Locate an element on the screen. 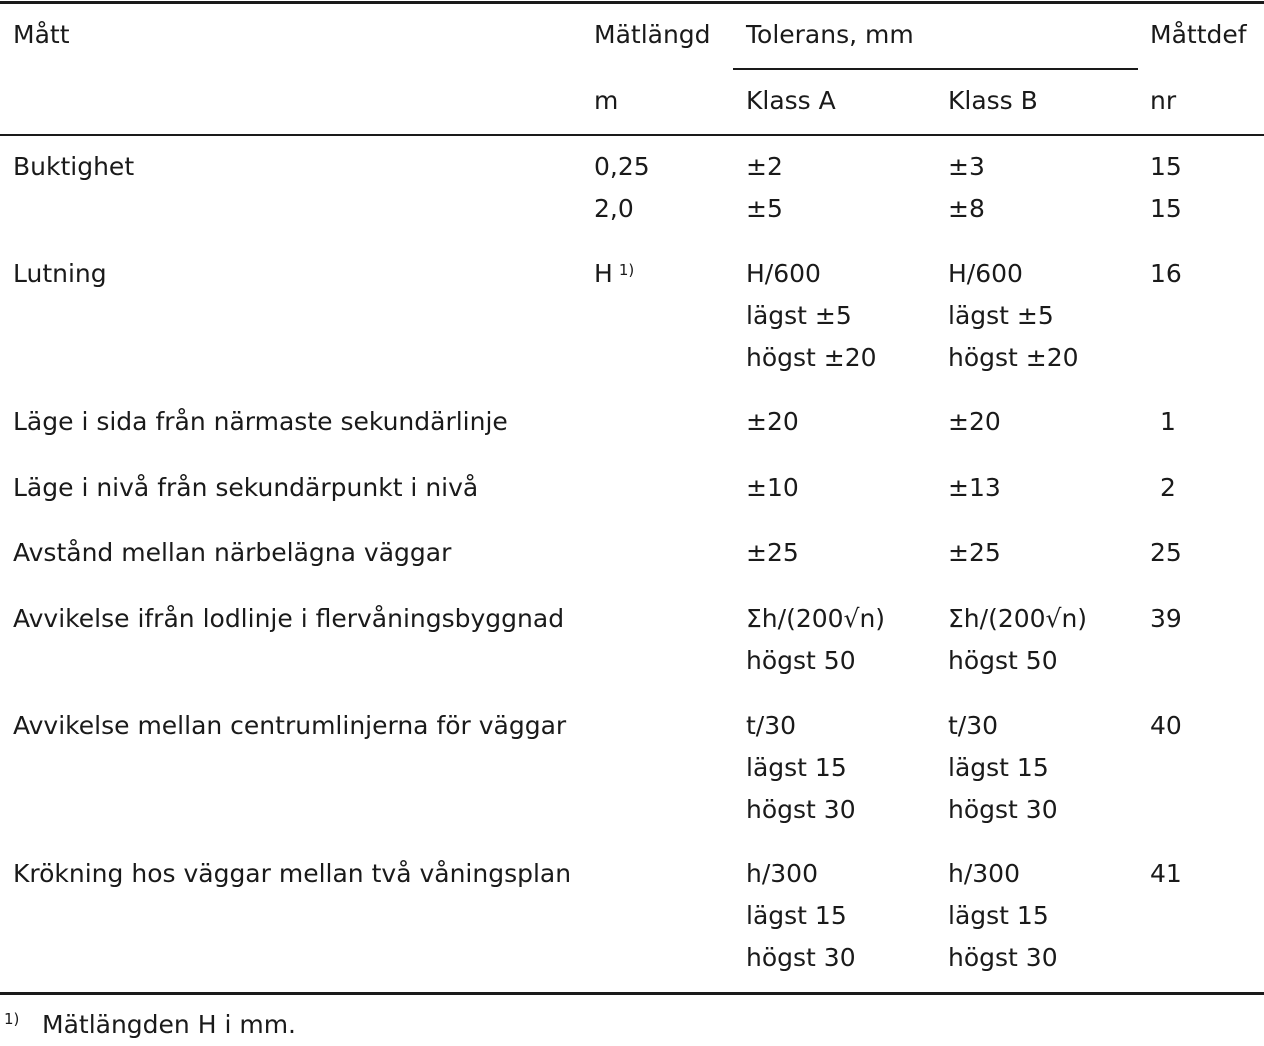 The image size is (1264, 1046). cell-def-nr: 1 is located at coordinates (1168, 422).